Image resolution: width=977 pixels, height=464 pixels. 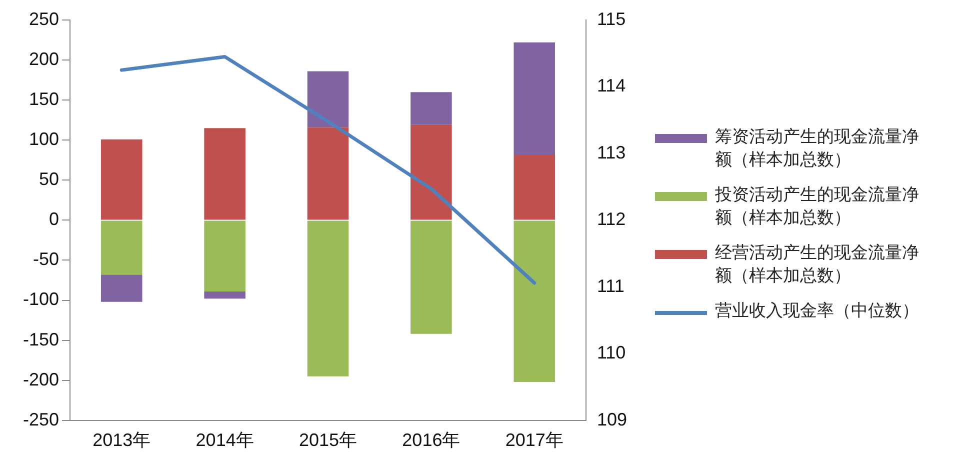 I want to click on legend-label: 筹资活动产生的现金流量净额（样本加总数）, so click(x=817, y=148).